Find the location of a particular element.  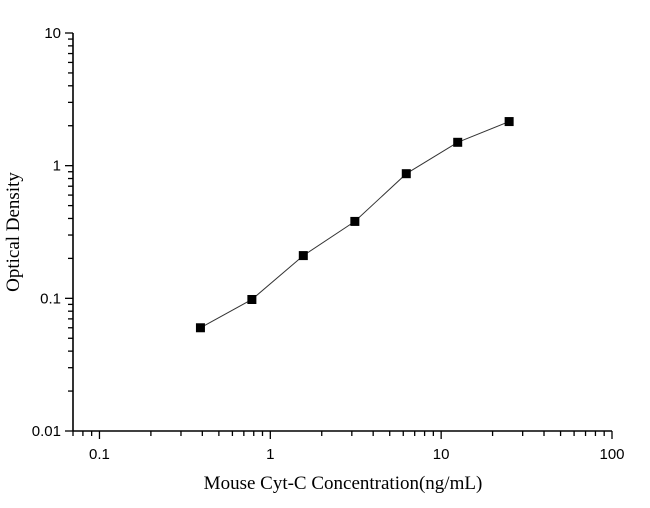

x-tick-label: 0.1 is located at coordinates (99, 454).